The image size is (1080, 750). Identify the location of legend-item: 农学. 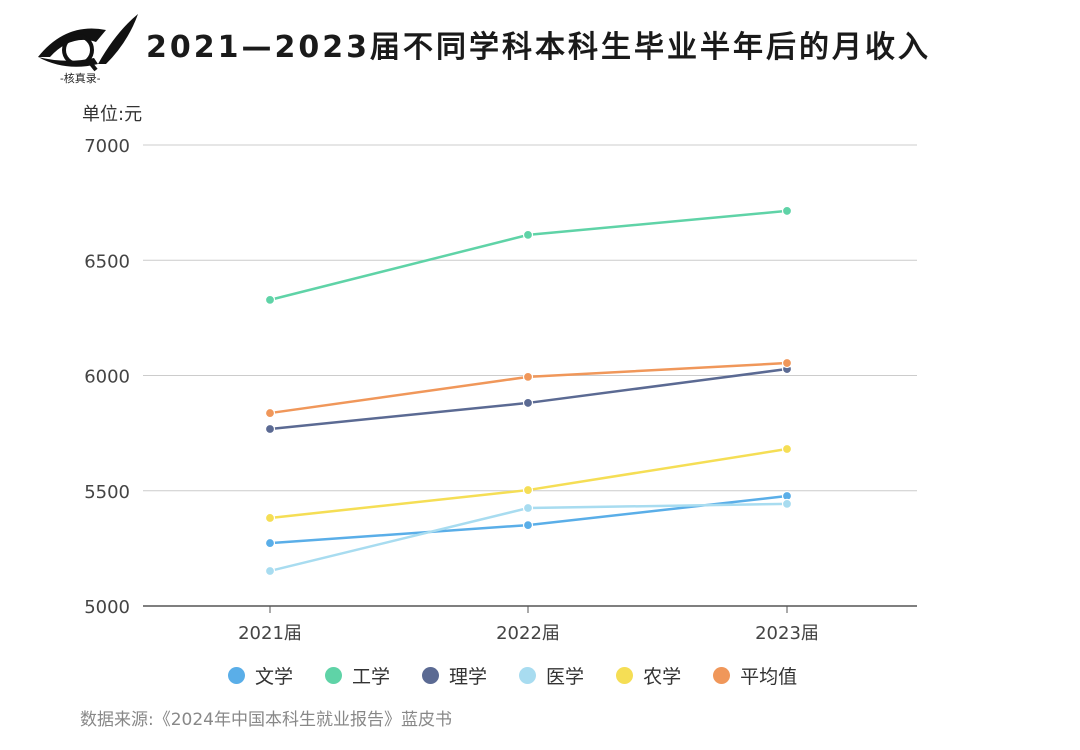
(648, 675).